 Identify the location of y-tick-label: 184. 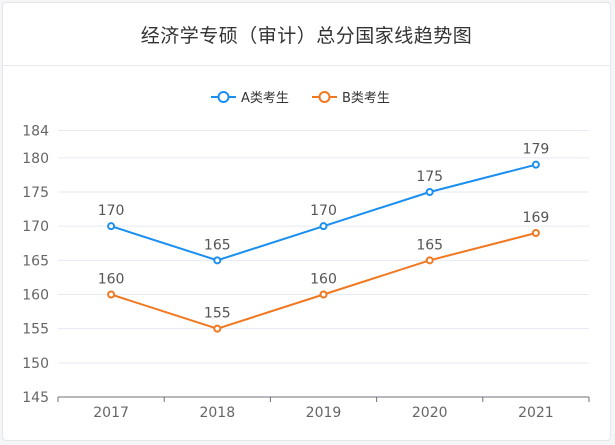
(35, 132).